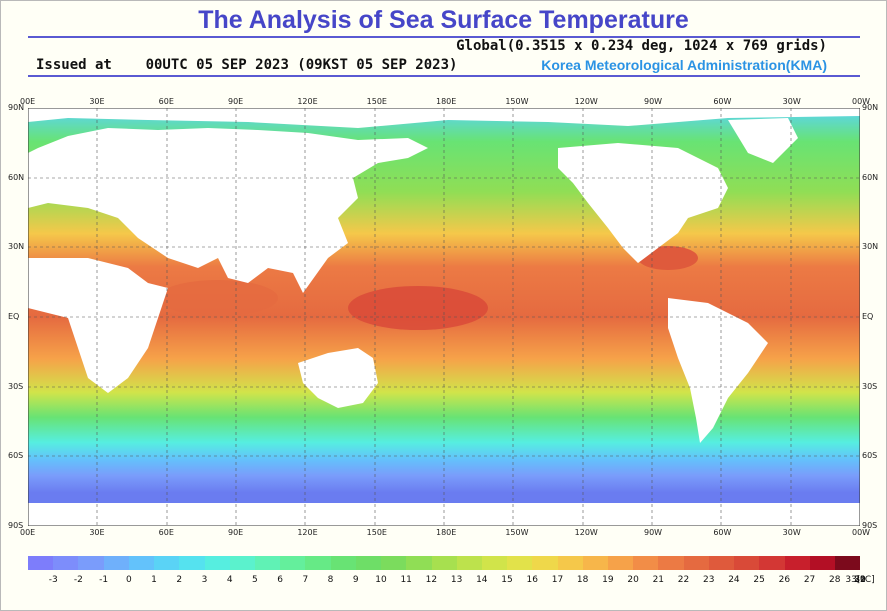 The width and height of the screenshot is (887, 611). I want to click on colorbar-tick-label: 3, so click(204, 580).